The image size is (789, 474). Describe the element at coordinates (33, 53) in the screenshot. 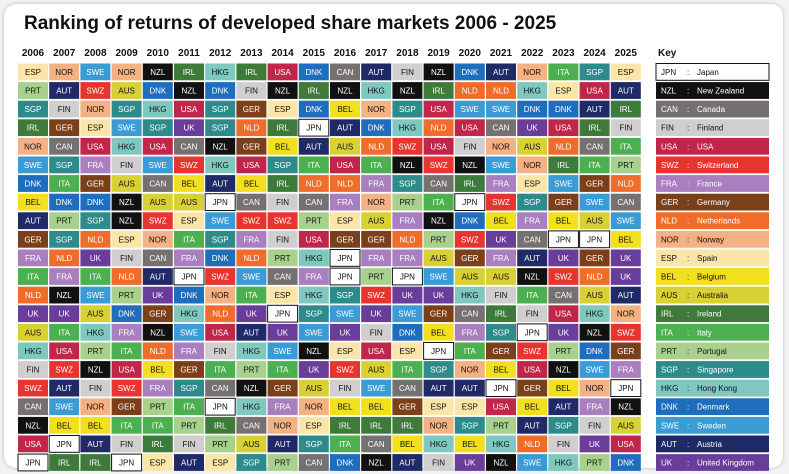

I see `year-header: 2006` at that location.